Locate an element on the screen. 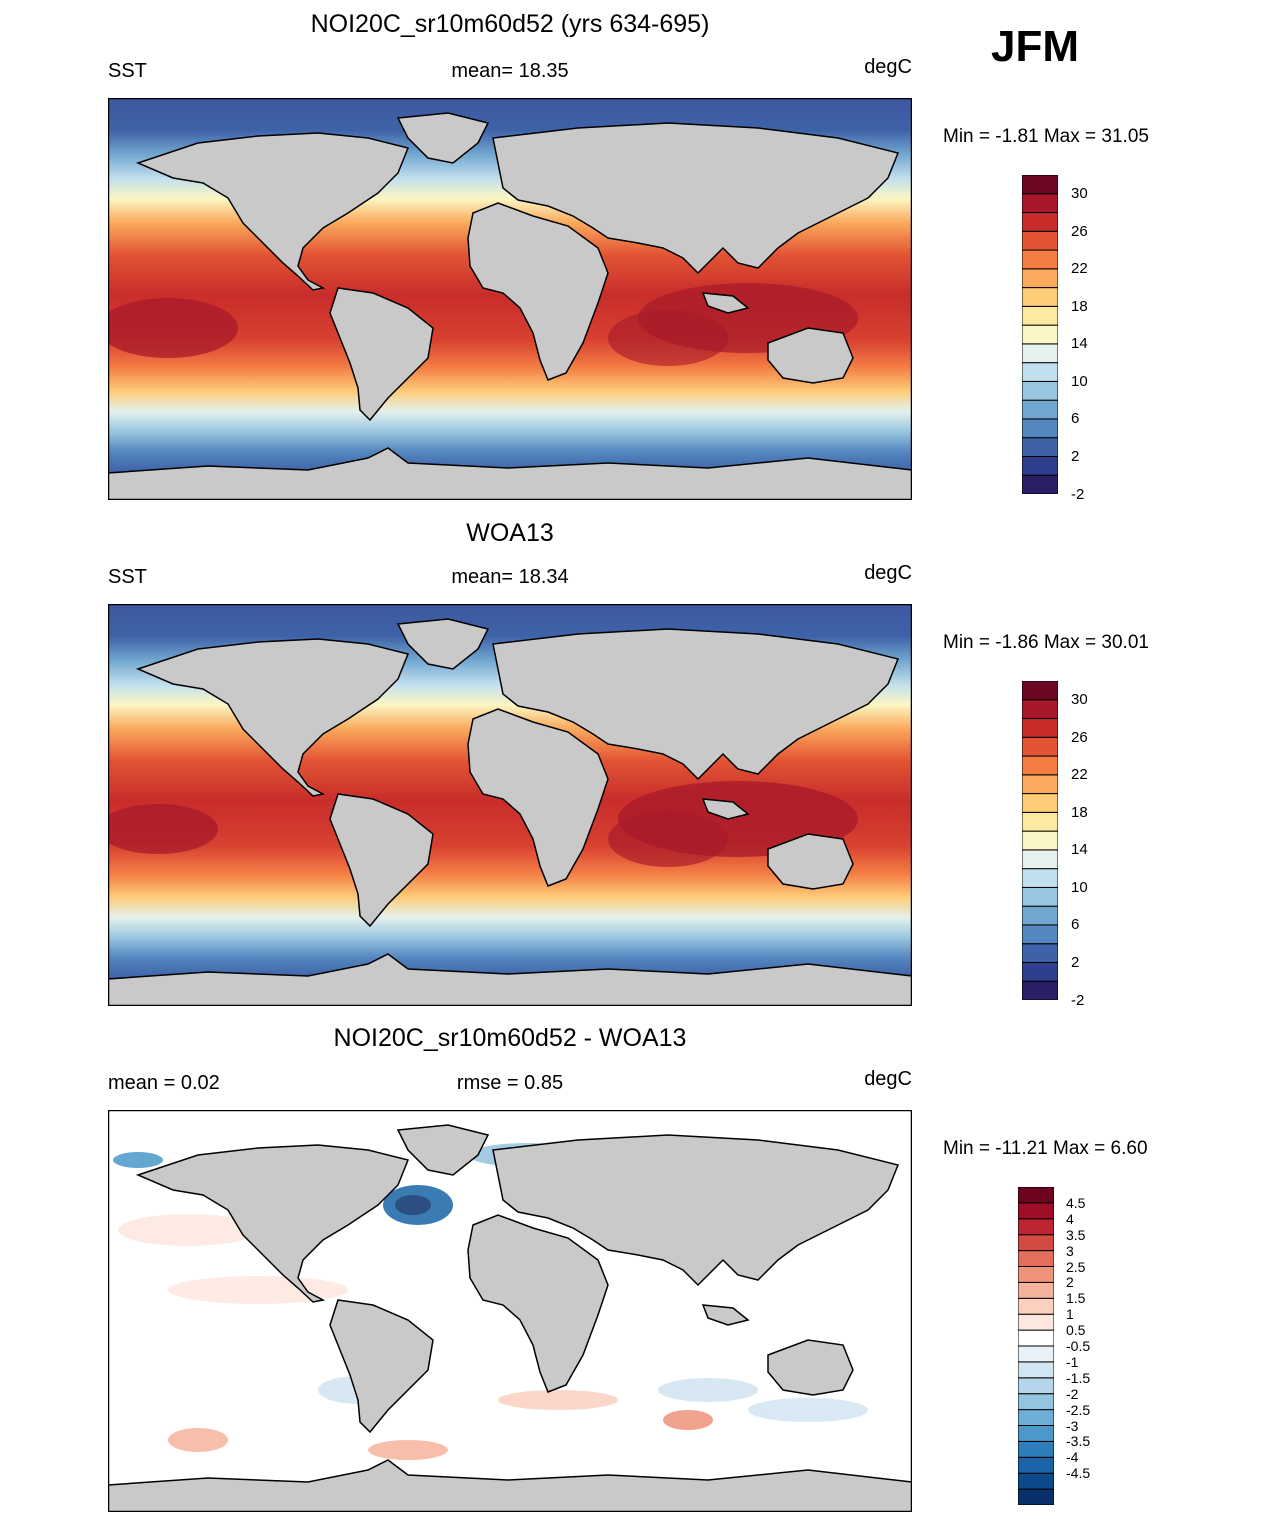 The height and width of the screenshot is (1519, 1285). colorbar-tick-label: 1.5 is located at coordinates (1076, 1298).